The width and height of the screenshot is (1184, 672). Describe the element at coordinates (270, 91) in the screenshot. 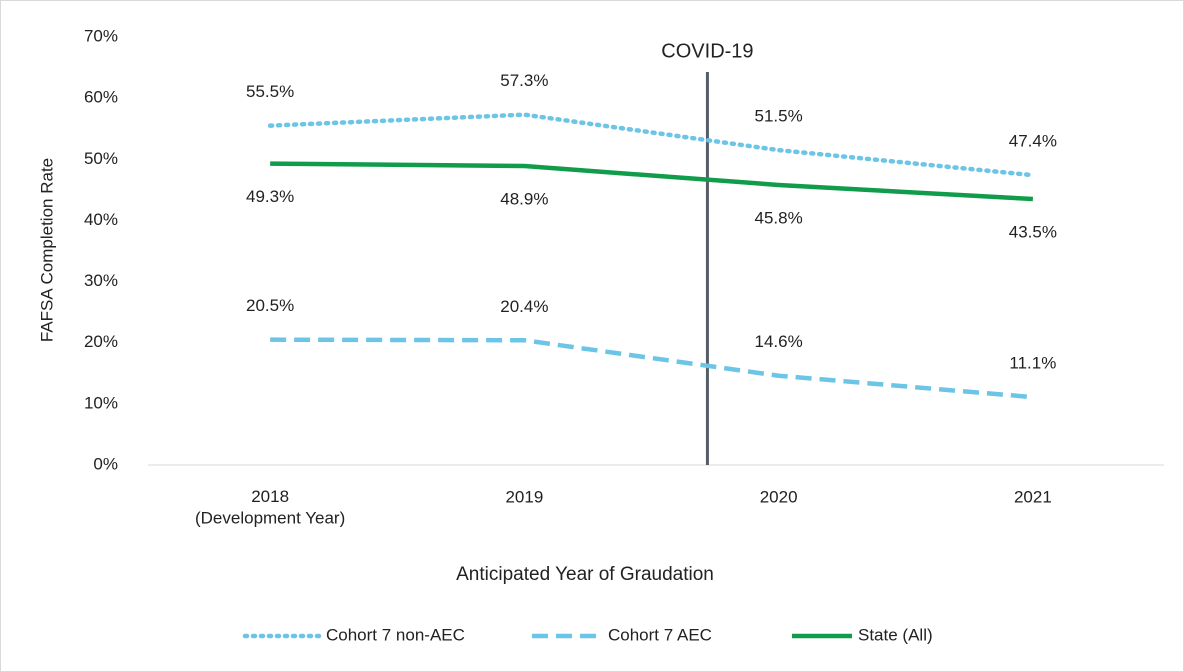

I see `data-label: 55.5%` at that location.